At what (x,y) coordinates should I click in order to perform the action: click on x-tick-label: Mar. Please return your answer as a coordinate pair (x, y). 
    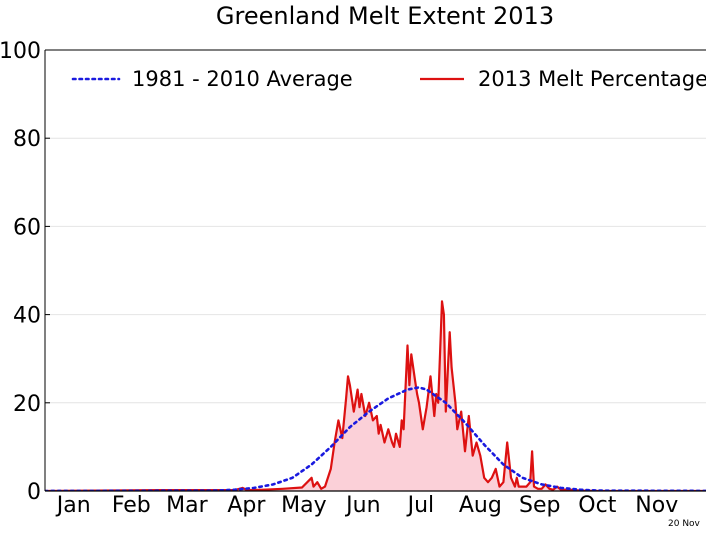
    Looking at the image, I should click on (187, 505).